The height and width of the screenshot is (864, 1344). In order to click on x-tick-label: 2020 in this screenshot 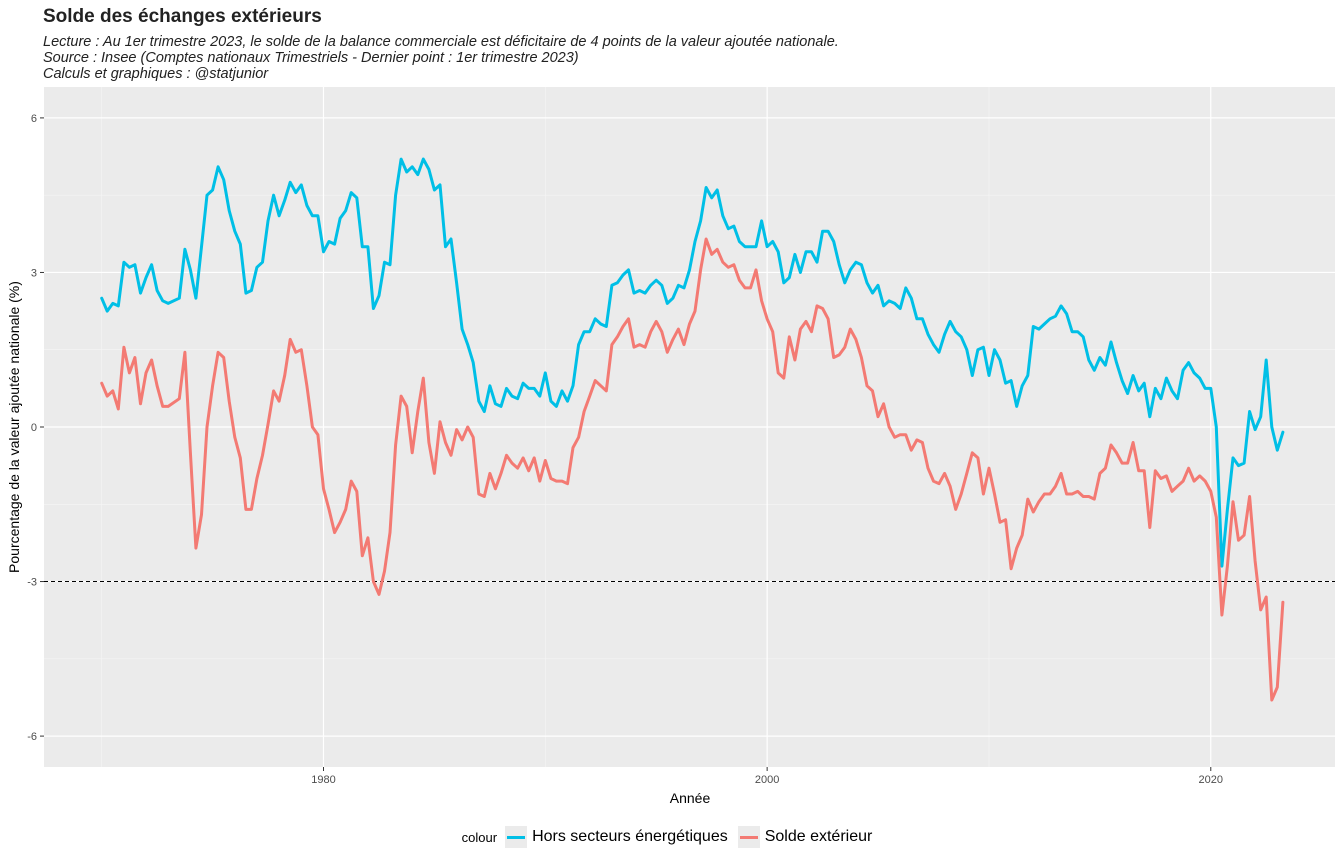, I will do `click(1211, 780)`.